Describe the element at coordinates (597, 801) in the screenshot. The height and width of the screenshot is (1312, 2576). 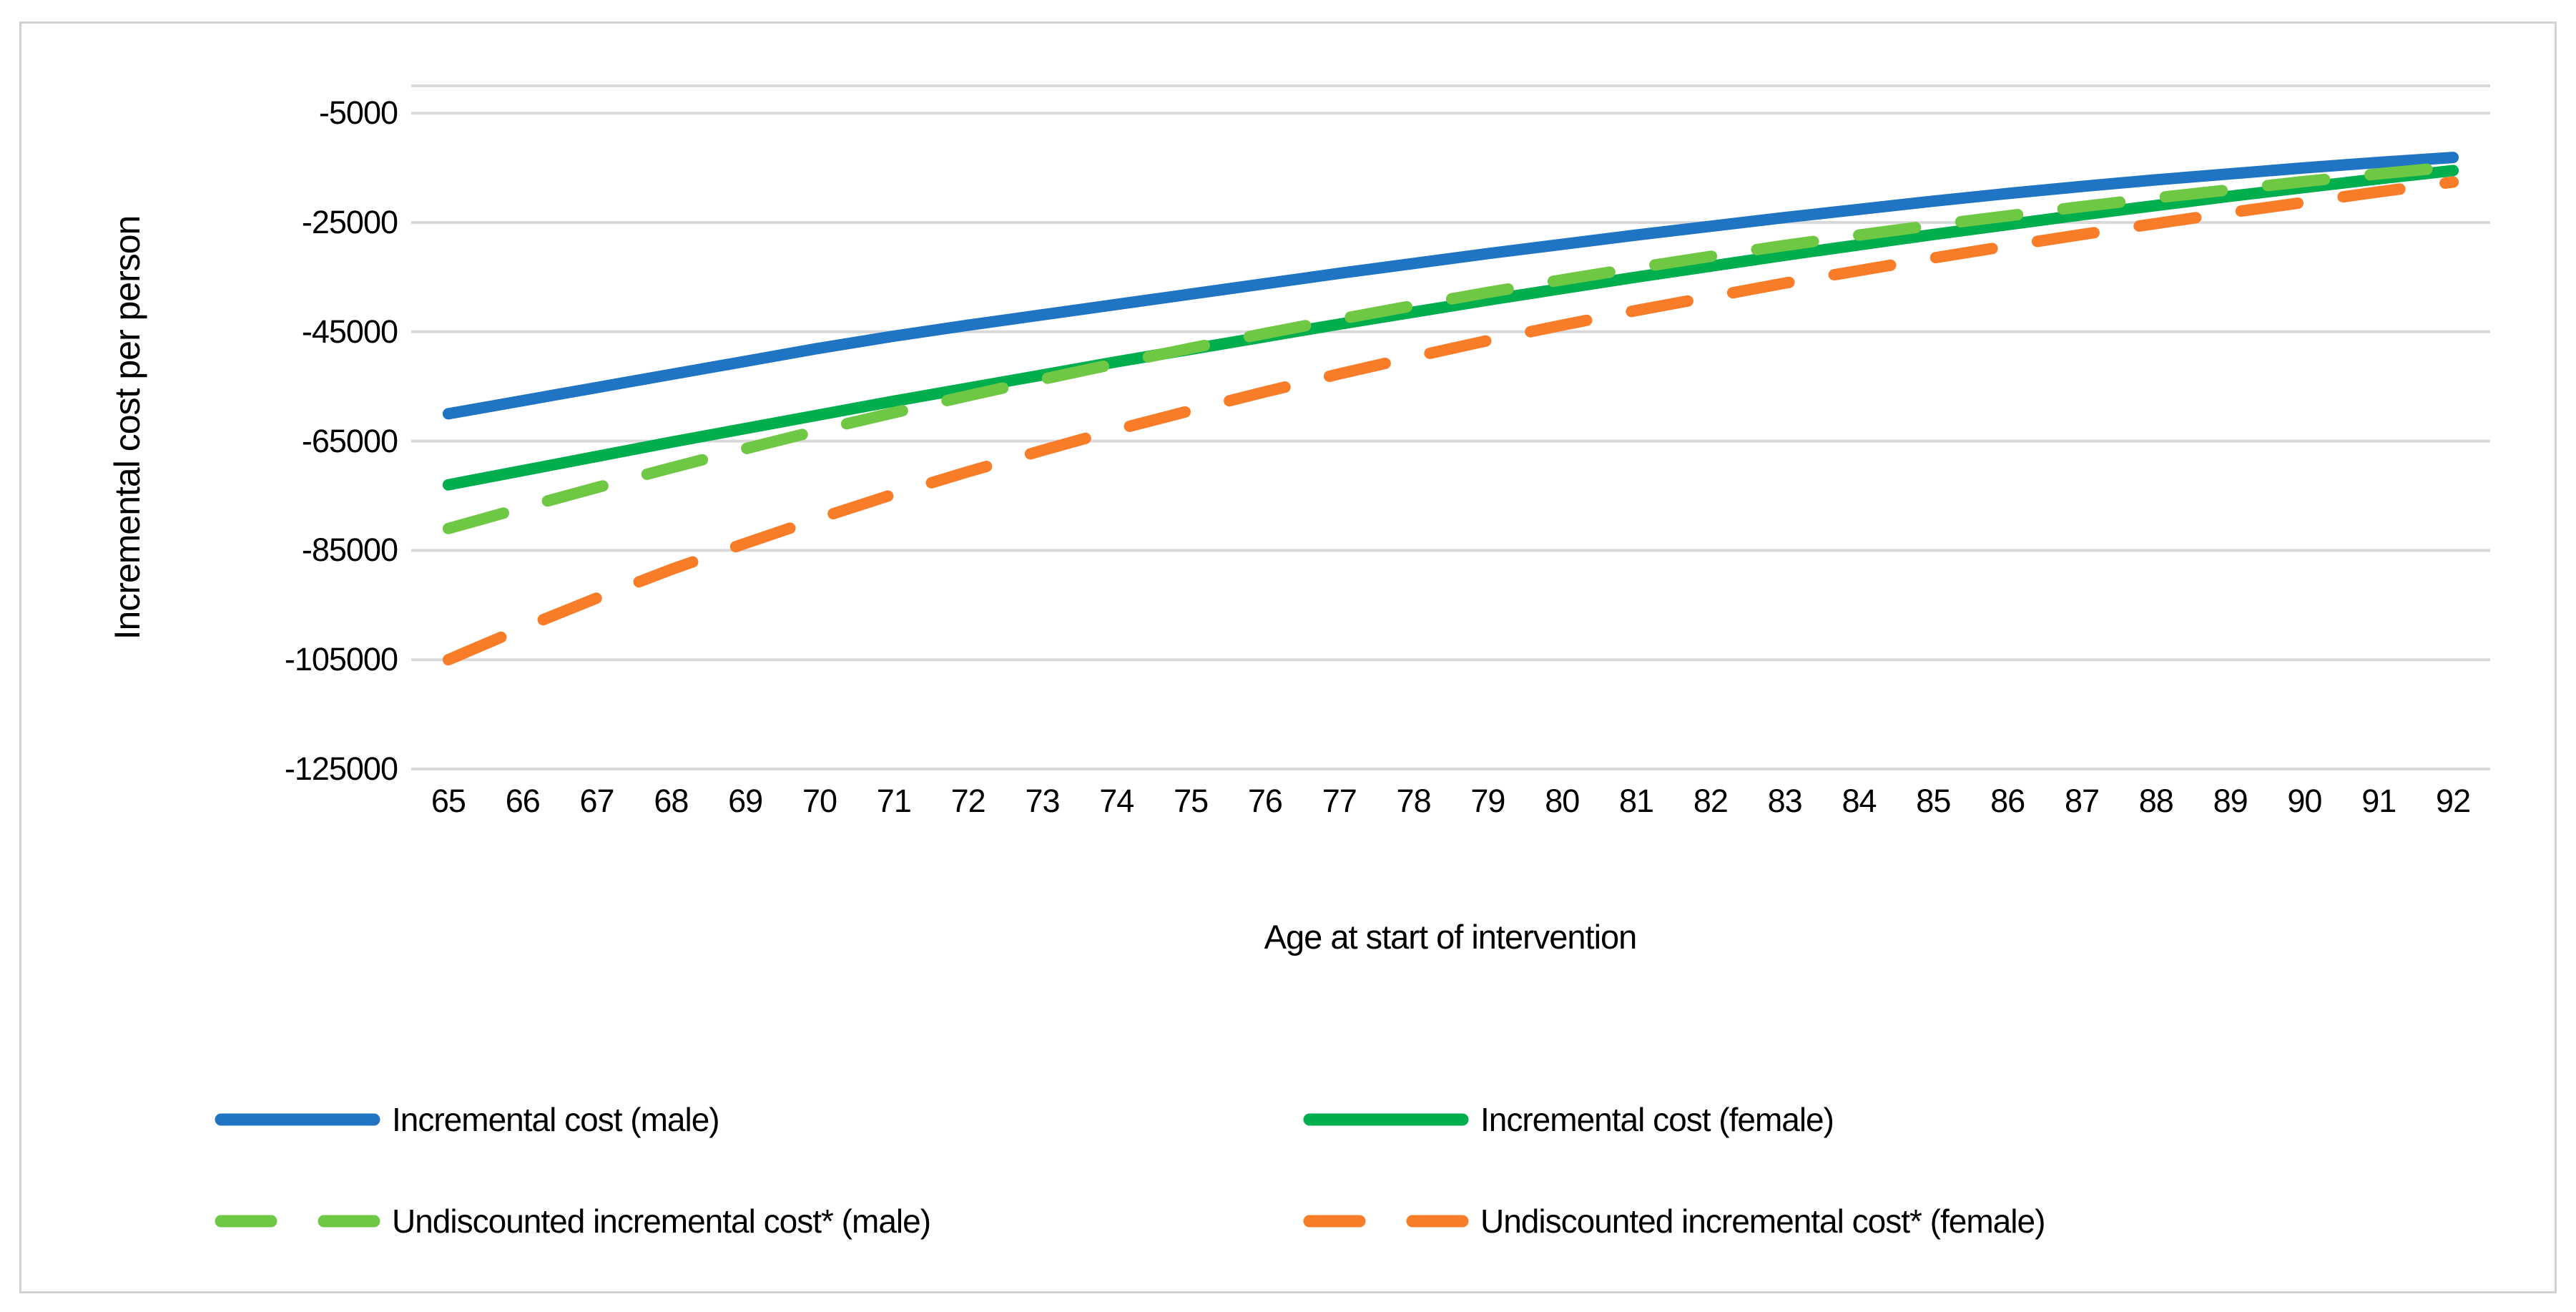
I see `x-tick-label-67: 67` at that location.